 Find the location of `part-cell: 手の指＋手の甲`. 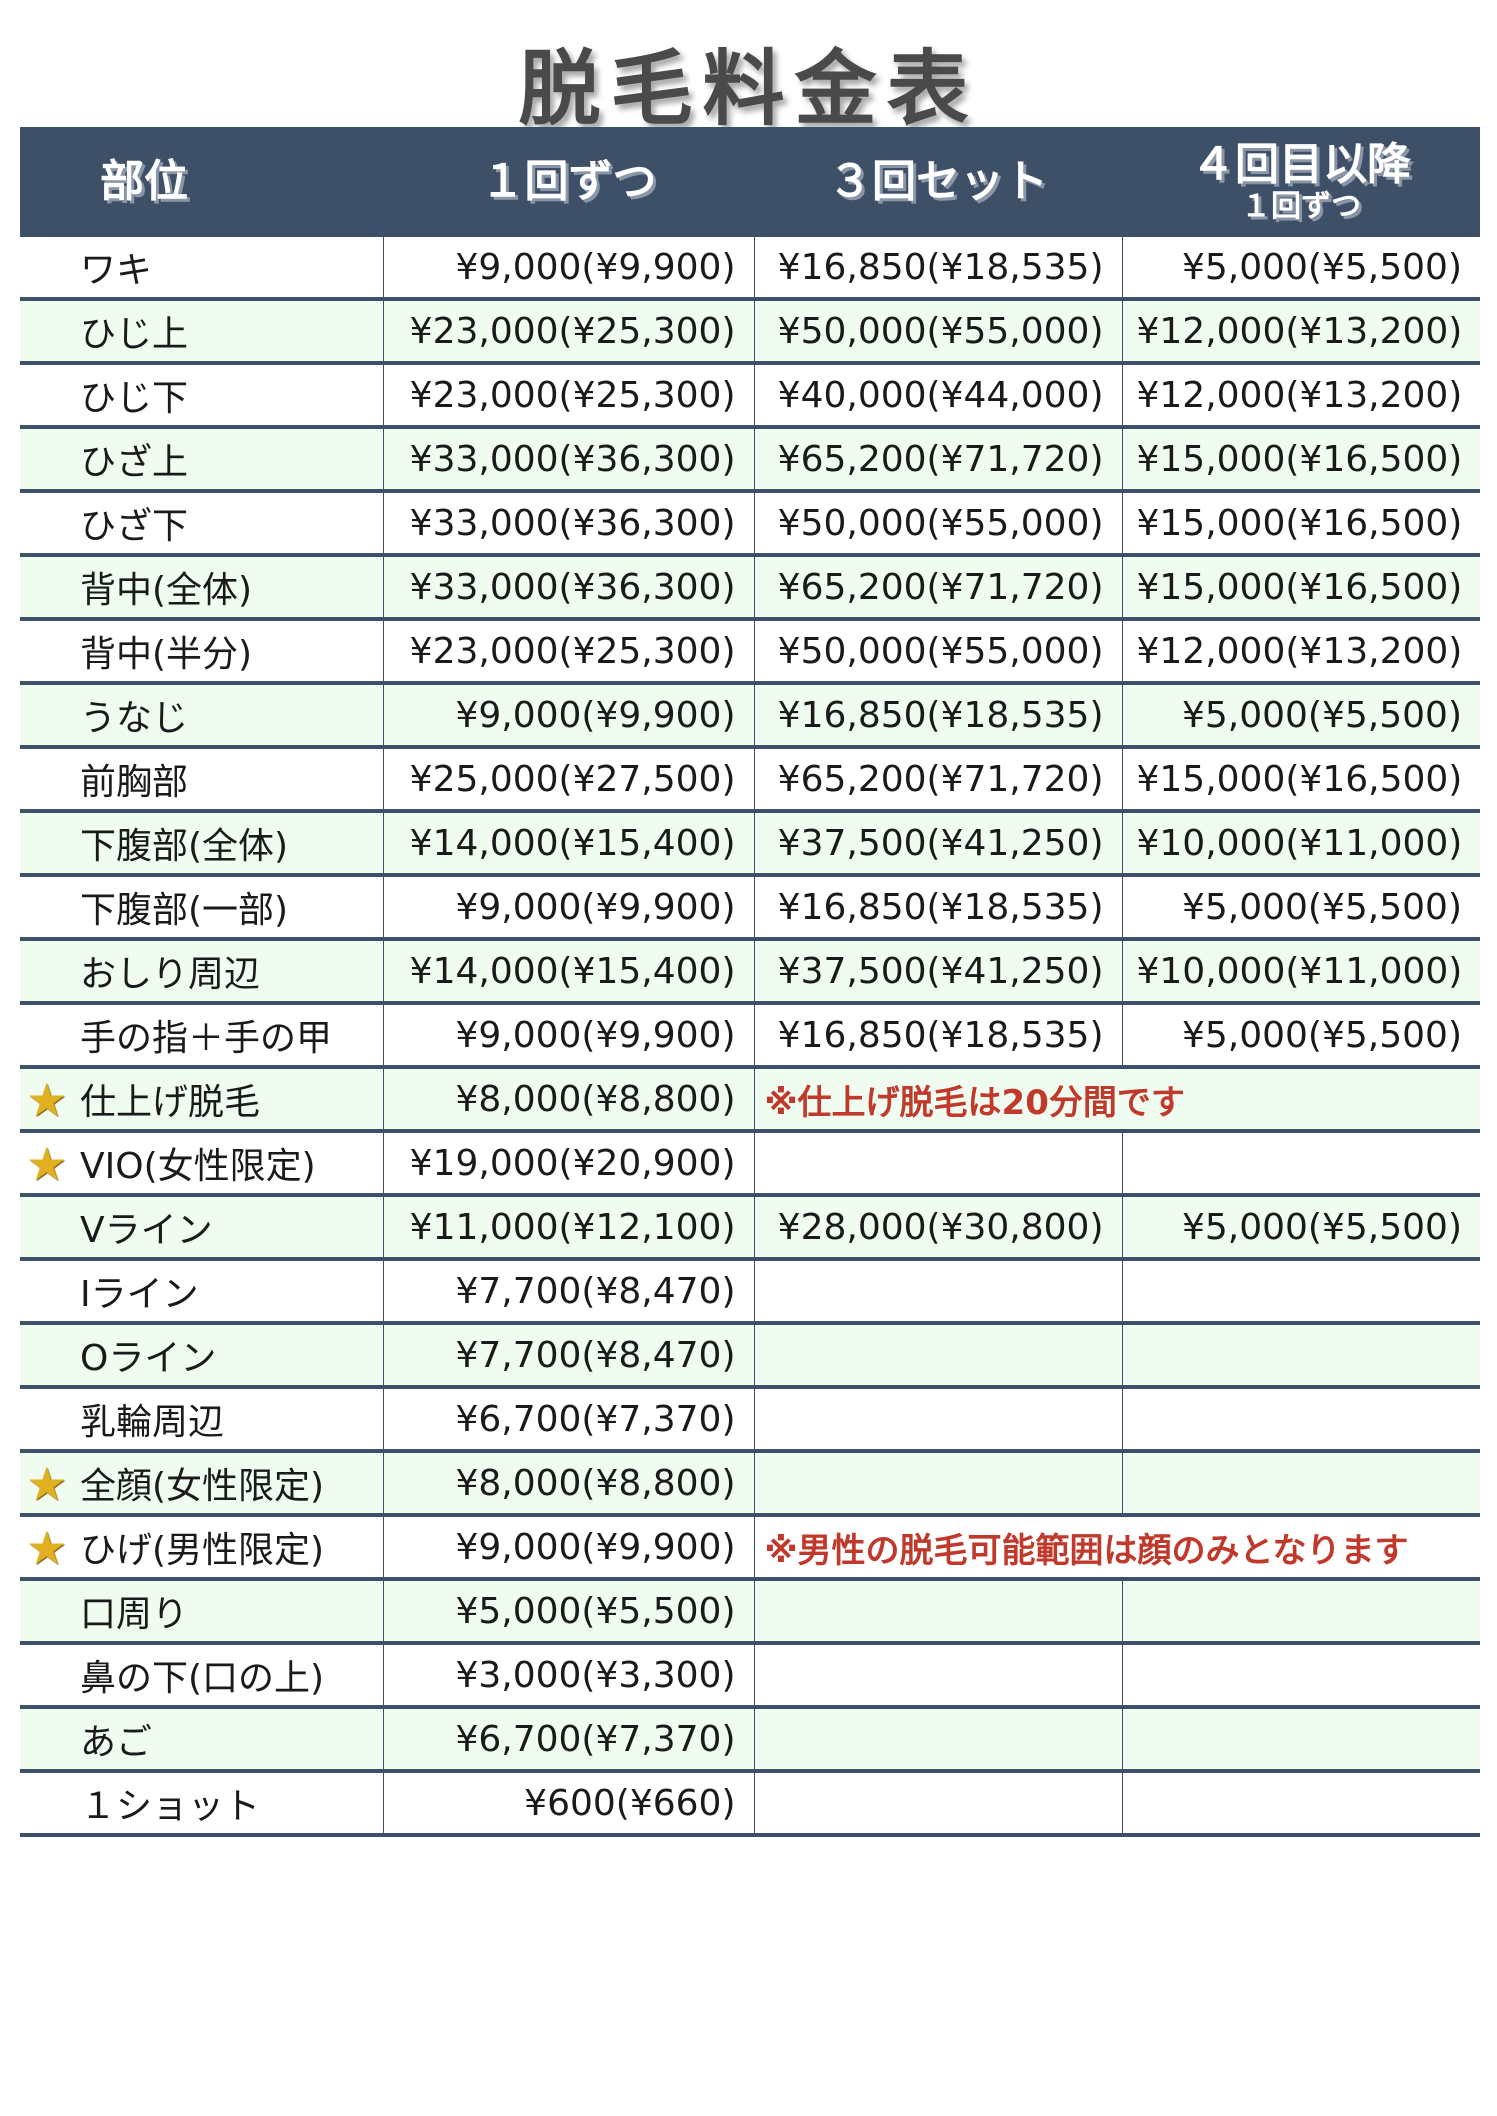

part-cell: 手の指＋手の甲 is located at coordinates (201, 1036).